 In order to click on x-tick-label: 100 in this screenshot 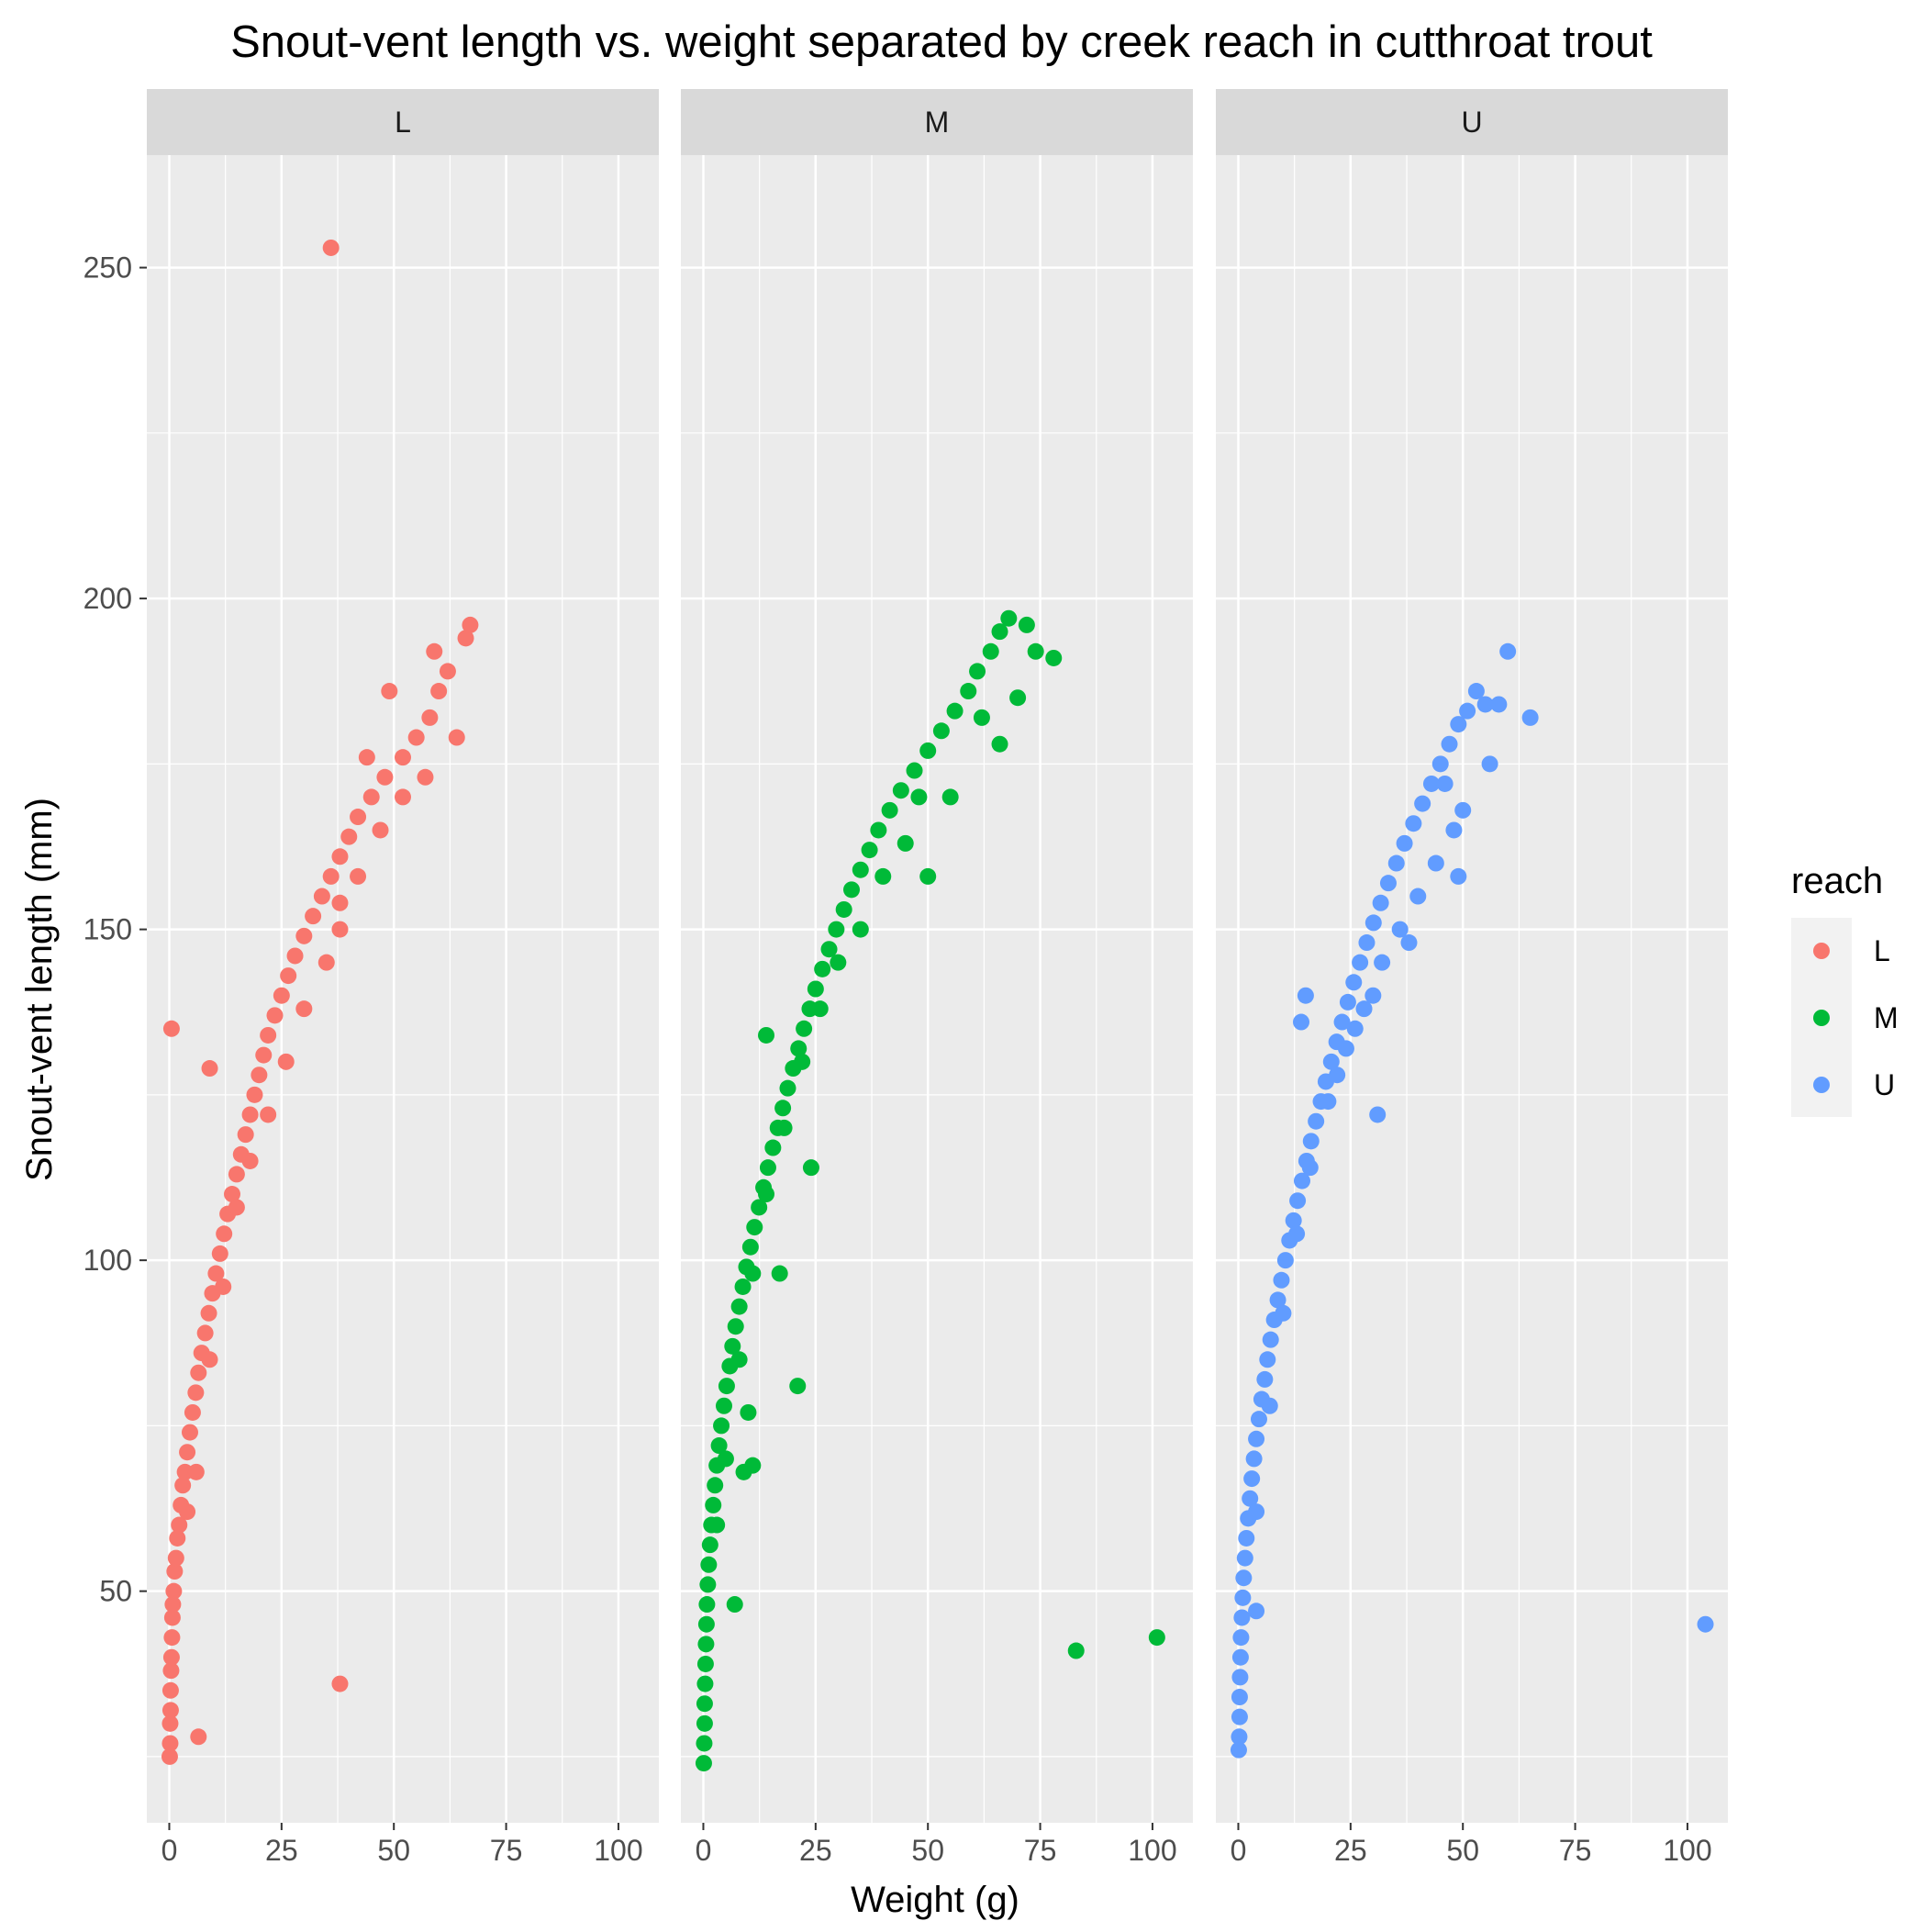, I will do `click(1687, 1851)`.